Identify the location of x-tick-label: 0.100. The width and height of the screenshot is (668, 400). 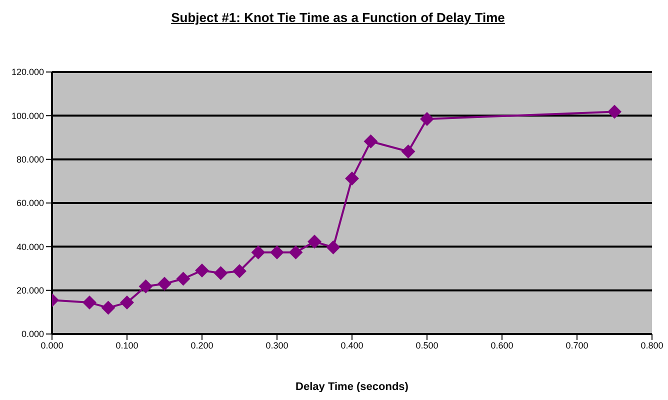
(127, 345).